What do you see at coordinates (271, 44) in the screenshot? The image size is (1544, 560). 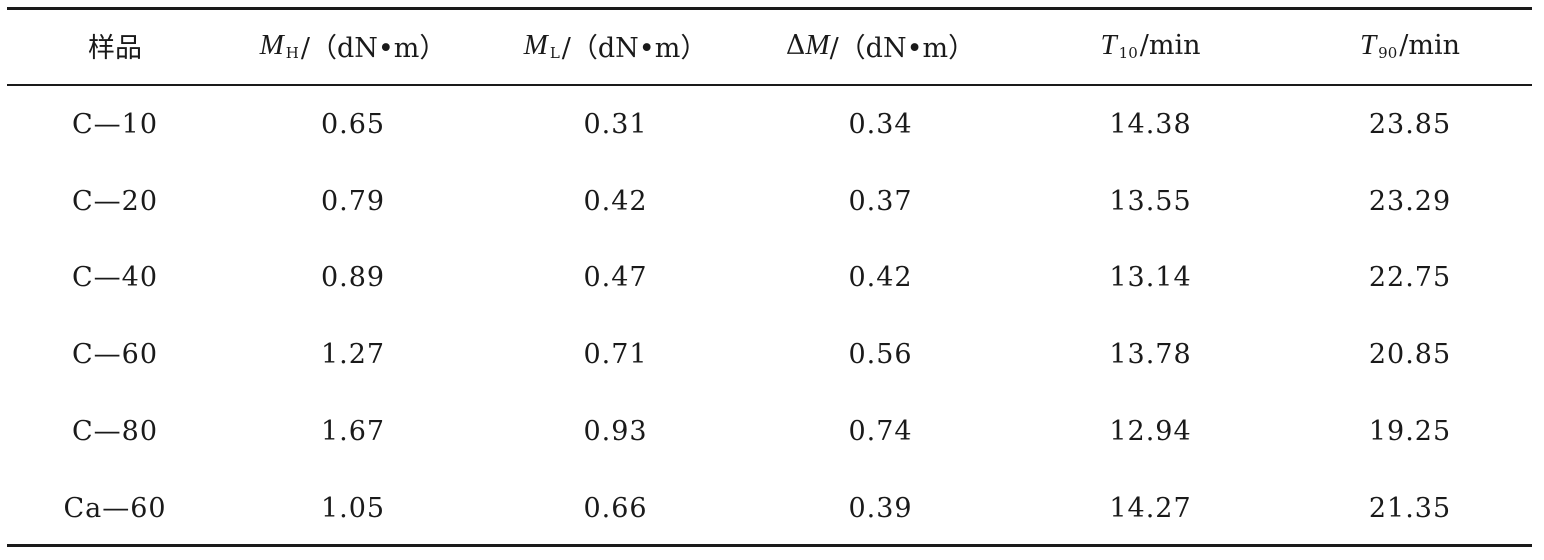 I see `header-mh-symbol: M` at bounding box center [271, 44].